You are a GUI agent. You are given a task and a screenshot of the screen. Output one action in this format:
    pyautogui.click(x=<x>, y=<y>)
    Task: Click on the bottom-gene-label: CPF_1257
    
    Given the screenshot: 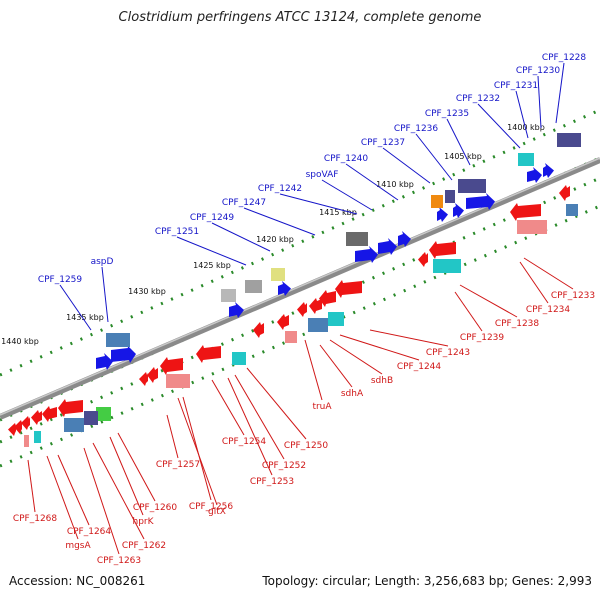 What is the action you would take?
    pyautogui.click(x=178, y=465)
    